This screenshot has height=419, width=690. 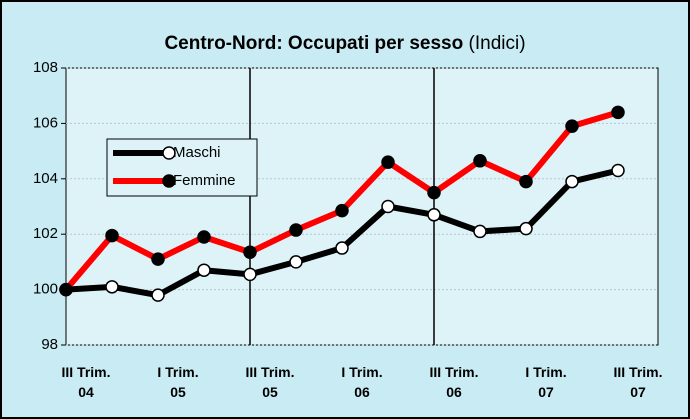 I want to click on x-tick-label: III Trim. 07, so click(x=638, y=382).